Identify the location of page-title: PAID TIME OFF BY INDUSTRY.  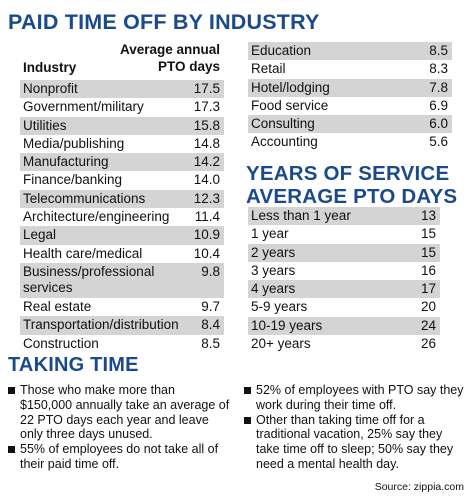
(164, 22).